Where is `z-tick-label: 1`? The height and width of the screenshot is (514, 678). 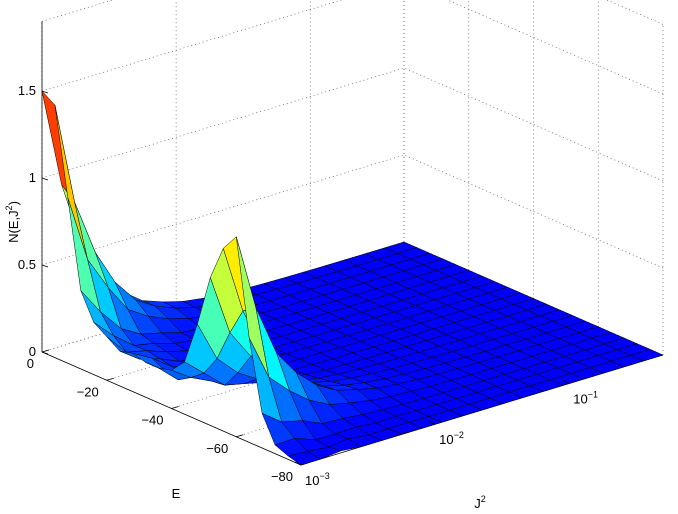 z-tick-label: 1 is located at coordinates (32, 177).